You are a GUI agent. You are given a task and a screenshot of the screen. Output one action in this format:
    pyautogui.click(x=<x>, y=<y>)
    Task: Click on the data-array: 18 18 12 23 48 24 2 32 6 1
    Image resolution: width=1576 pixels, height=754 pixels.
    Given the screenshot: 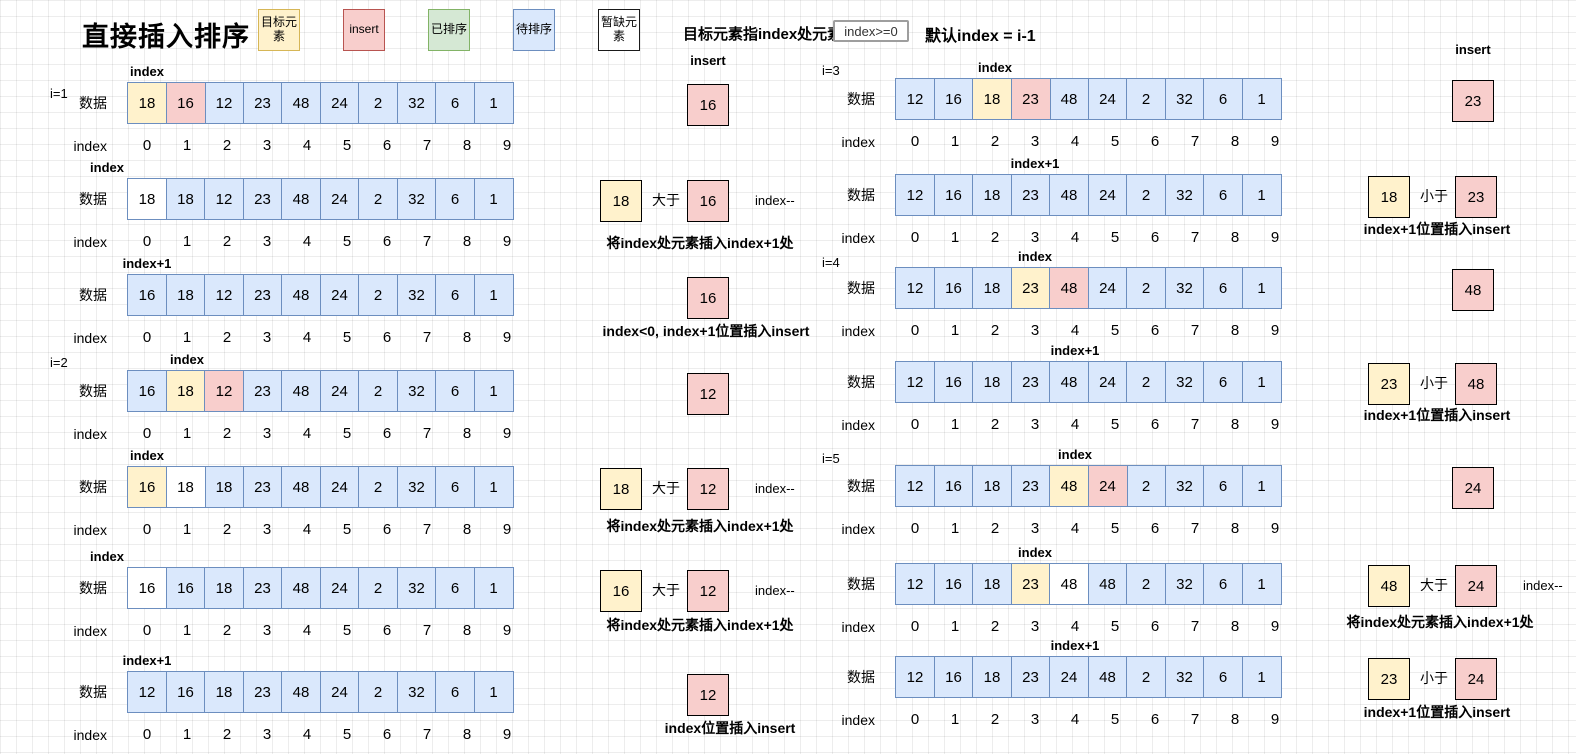 What is the action you would take?
    pyautogui.click(x=320, y=199)
    